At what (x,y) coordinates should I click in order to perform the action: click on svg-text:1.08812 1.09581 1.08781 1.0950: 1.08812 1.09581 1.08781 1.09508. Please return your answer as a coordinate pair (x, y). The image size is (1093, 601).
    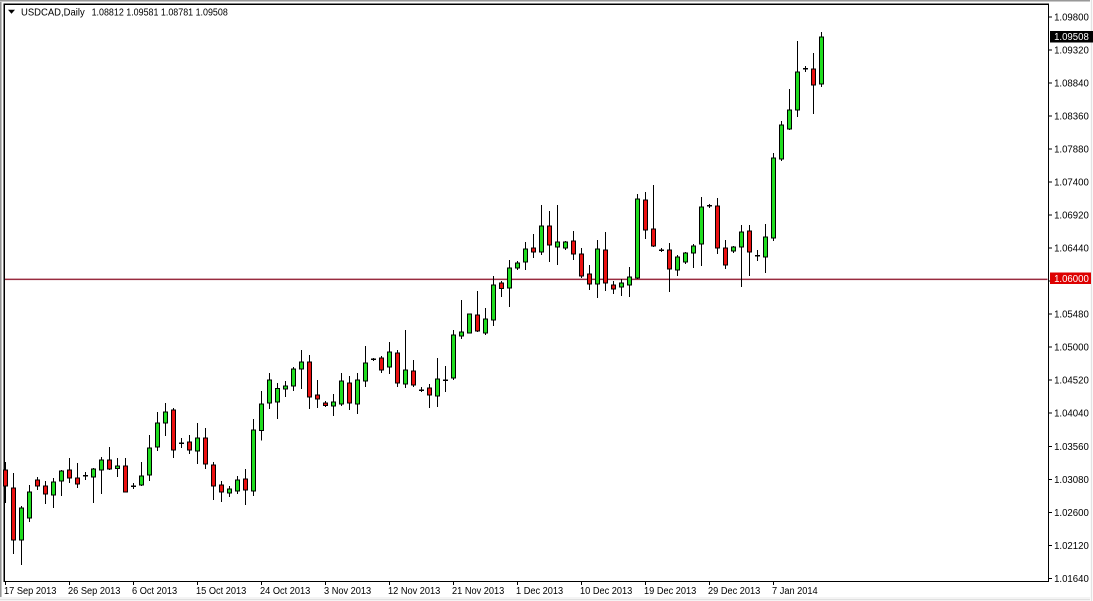
    Looking at the image, I should click on (160, 13).